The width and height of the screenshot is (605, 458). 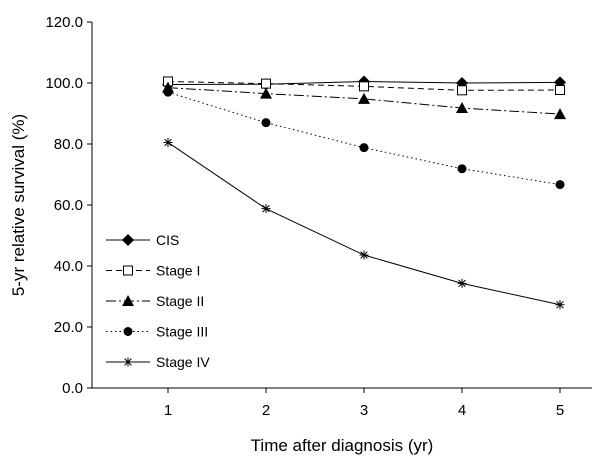 I want to click on legend-label-cis: CIS, so click(x=167, y=240).